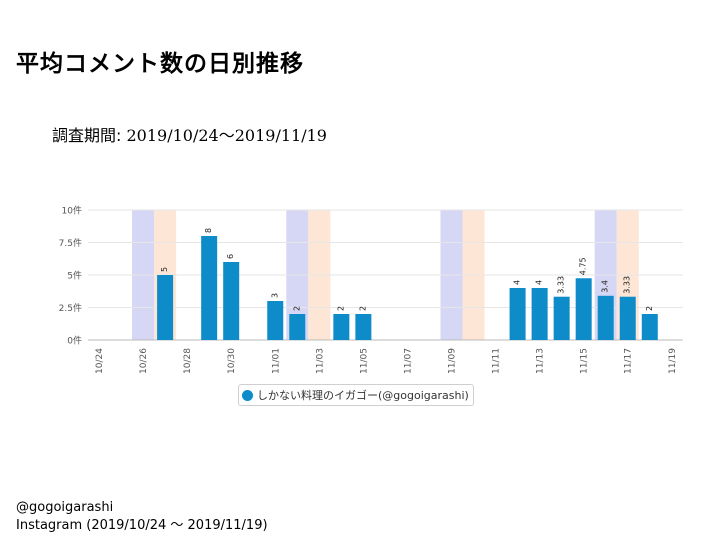 The height and width of the screenshot is (540, 720). What do you see at coordinates (74, 276) in the screenshot?
I see `y-tick-label: 5件` at bounding box center [74, 276].